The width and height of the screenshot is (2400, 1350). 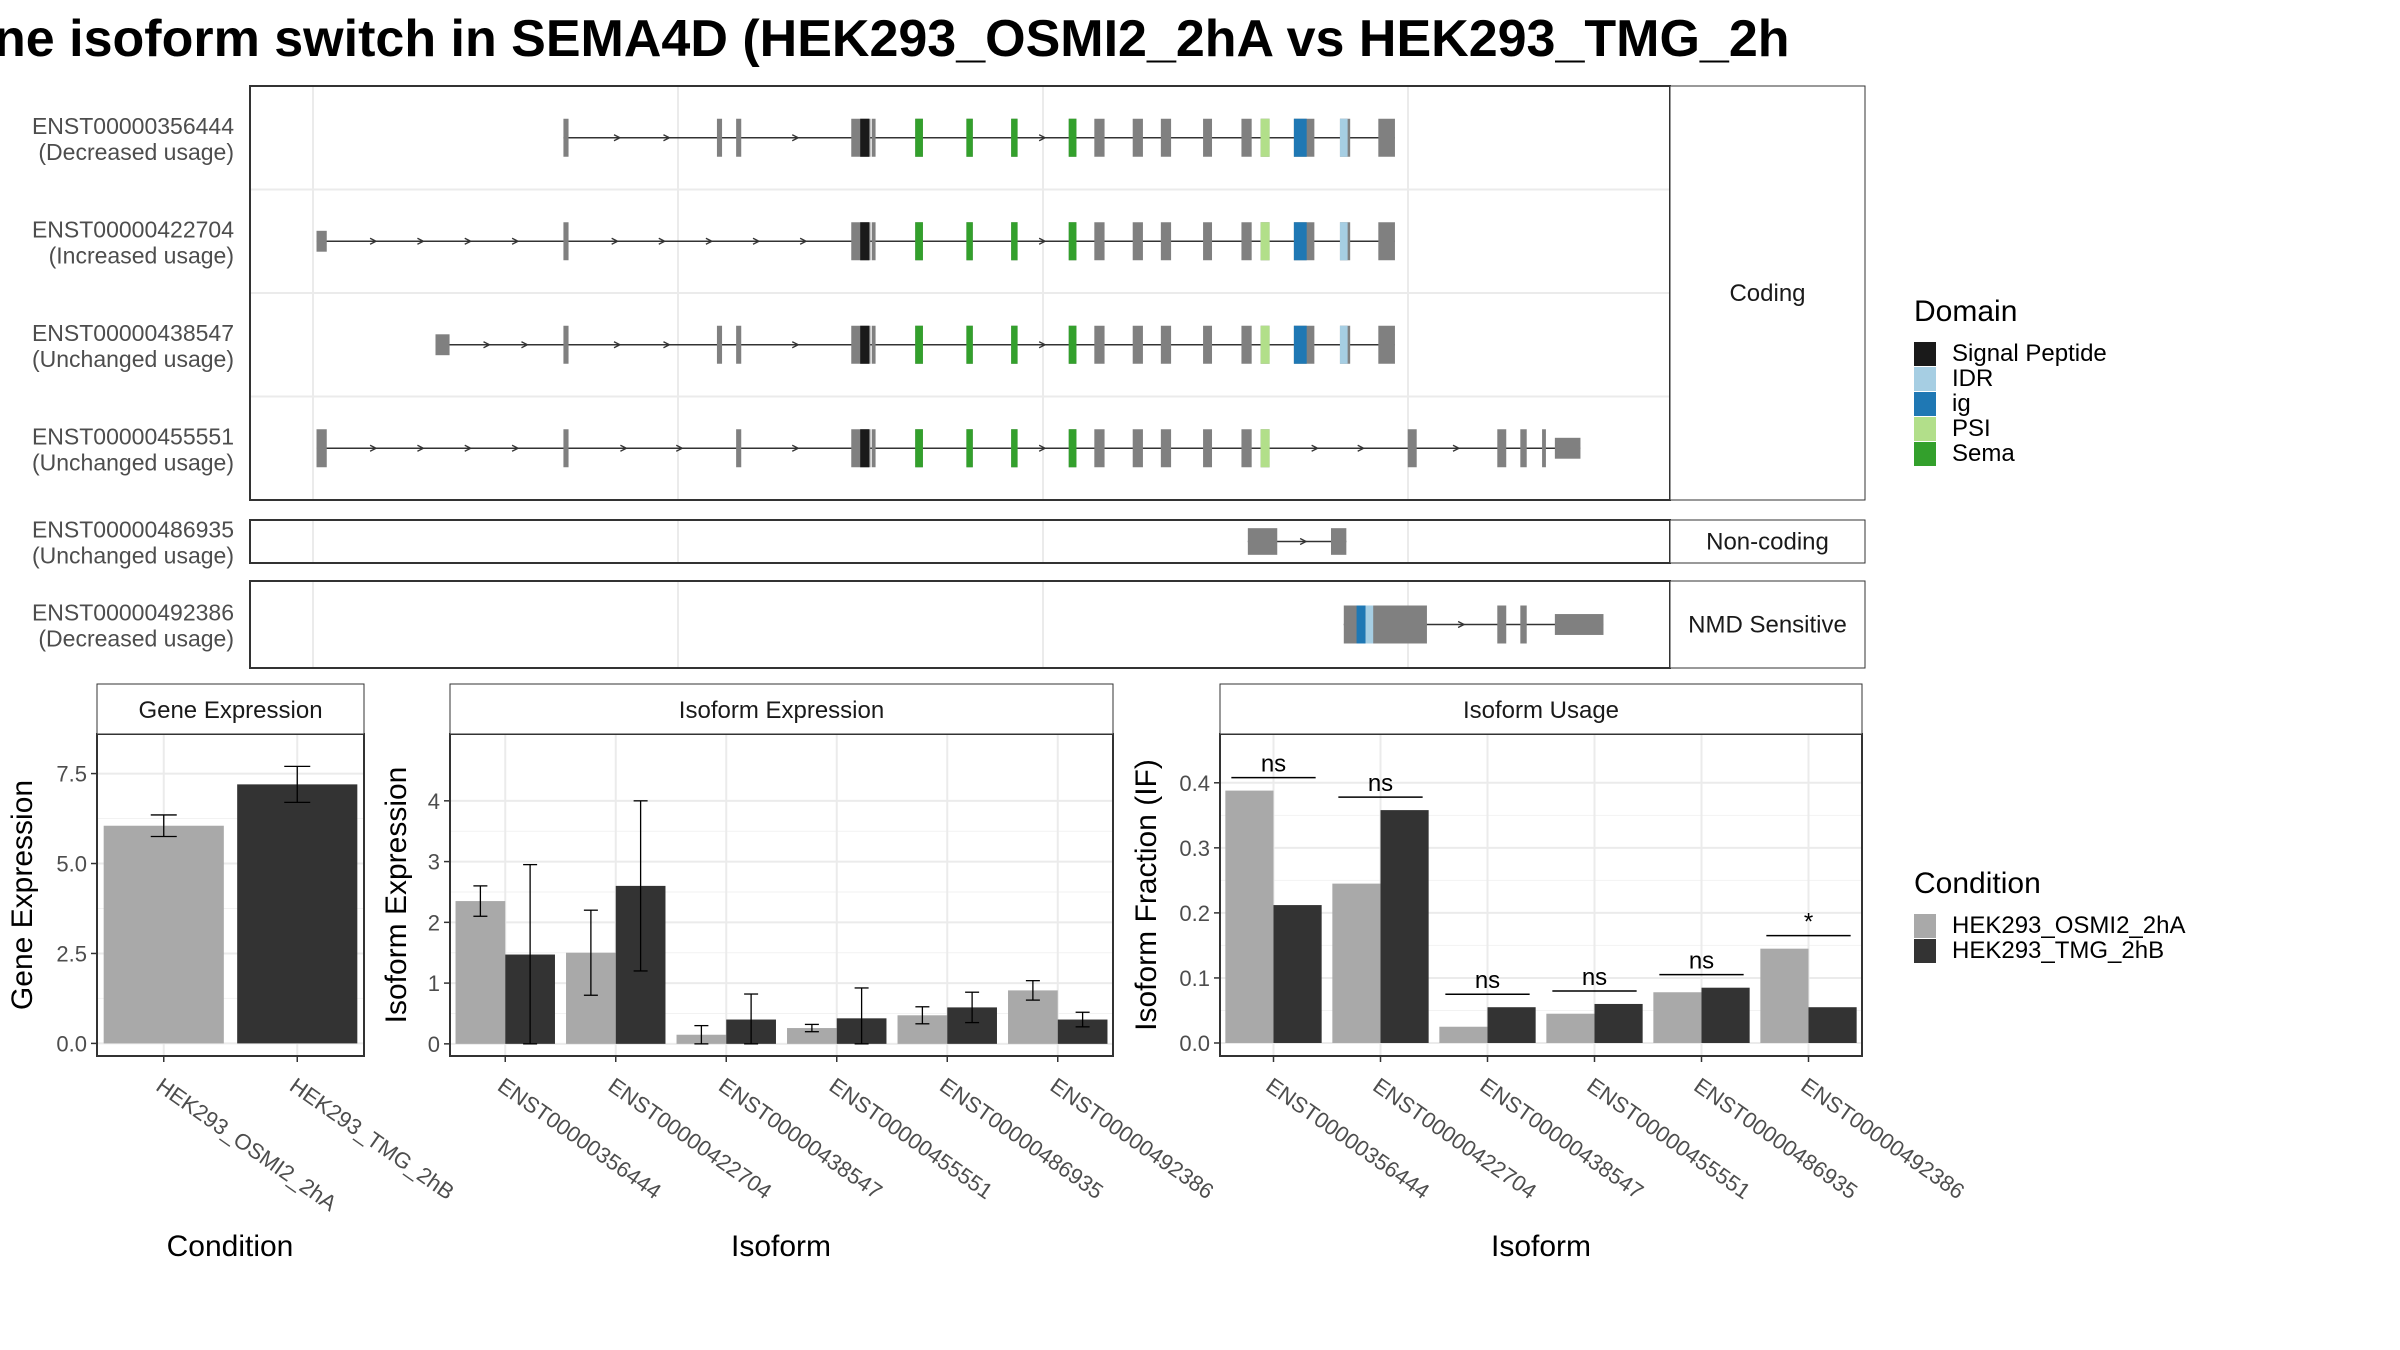 What do you see at coordinates (1541, 895) in the screenshot?
I see `plot-background` at bounding box center [1541, 895].